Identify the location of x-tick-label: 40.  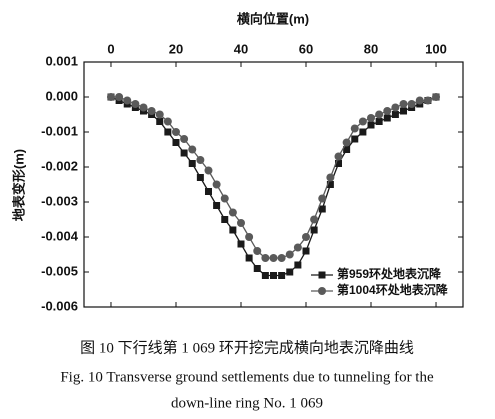
(241, 48).